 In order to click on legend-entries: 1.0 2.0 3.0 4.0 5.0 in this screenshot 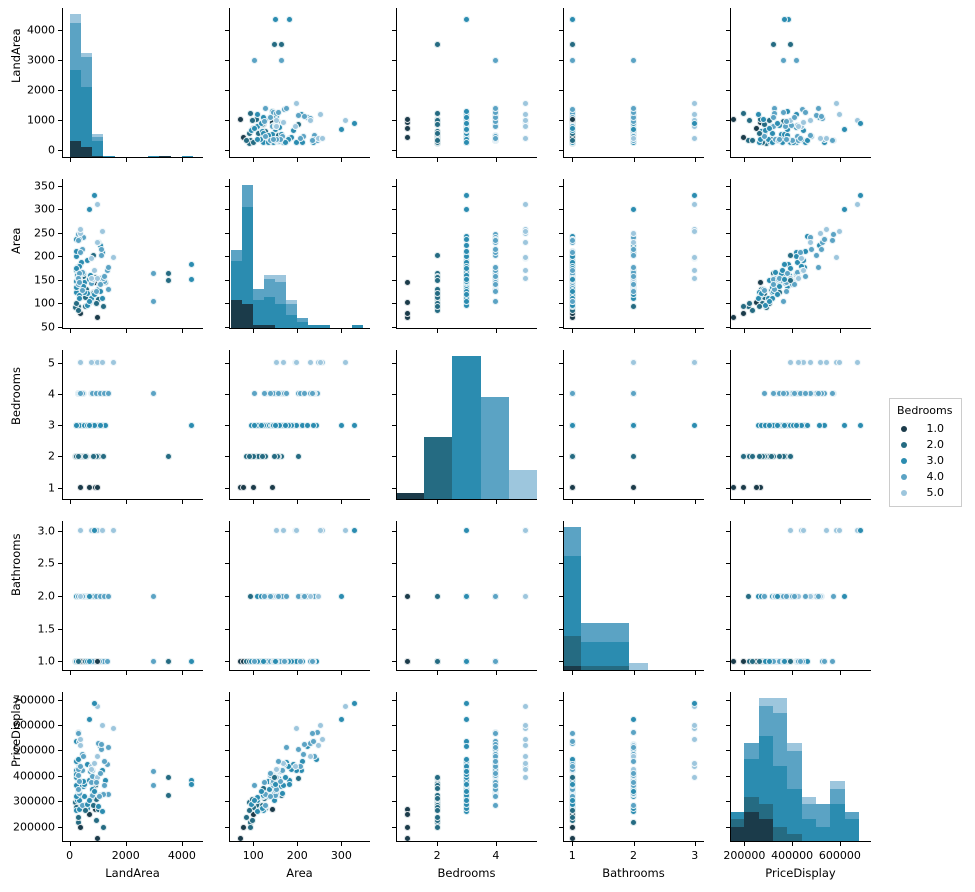, I will do `click(924, 460)`.